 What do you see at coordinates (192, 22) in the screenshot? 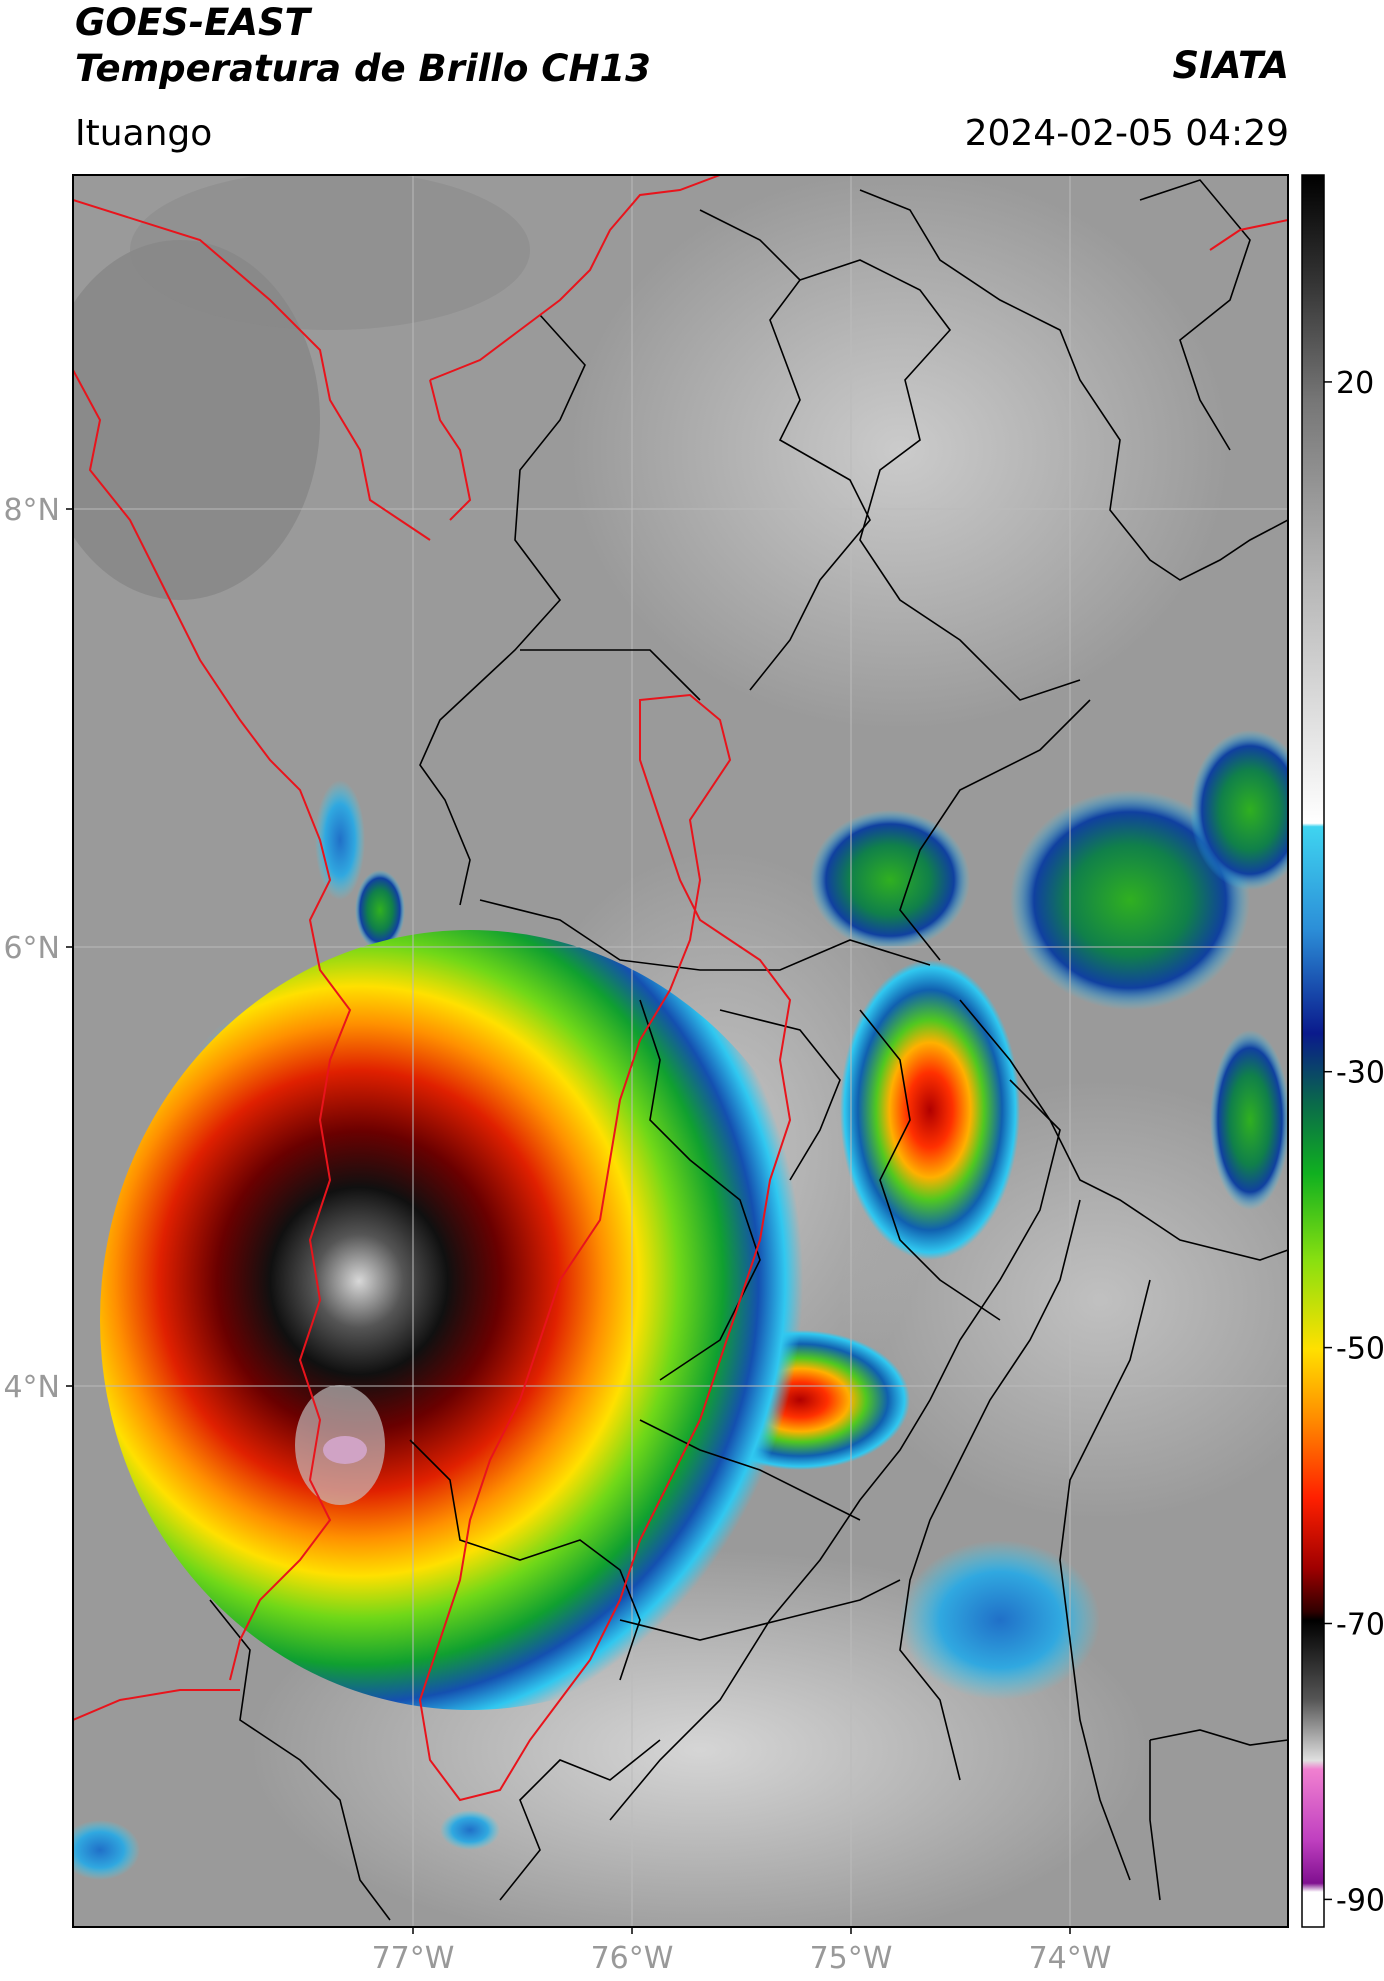
I see `satellite-title: GOES-EAST` at bounding box center [192, 22].